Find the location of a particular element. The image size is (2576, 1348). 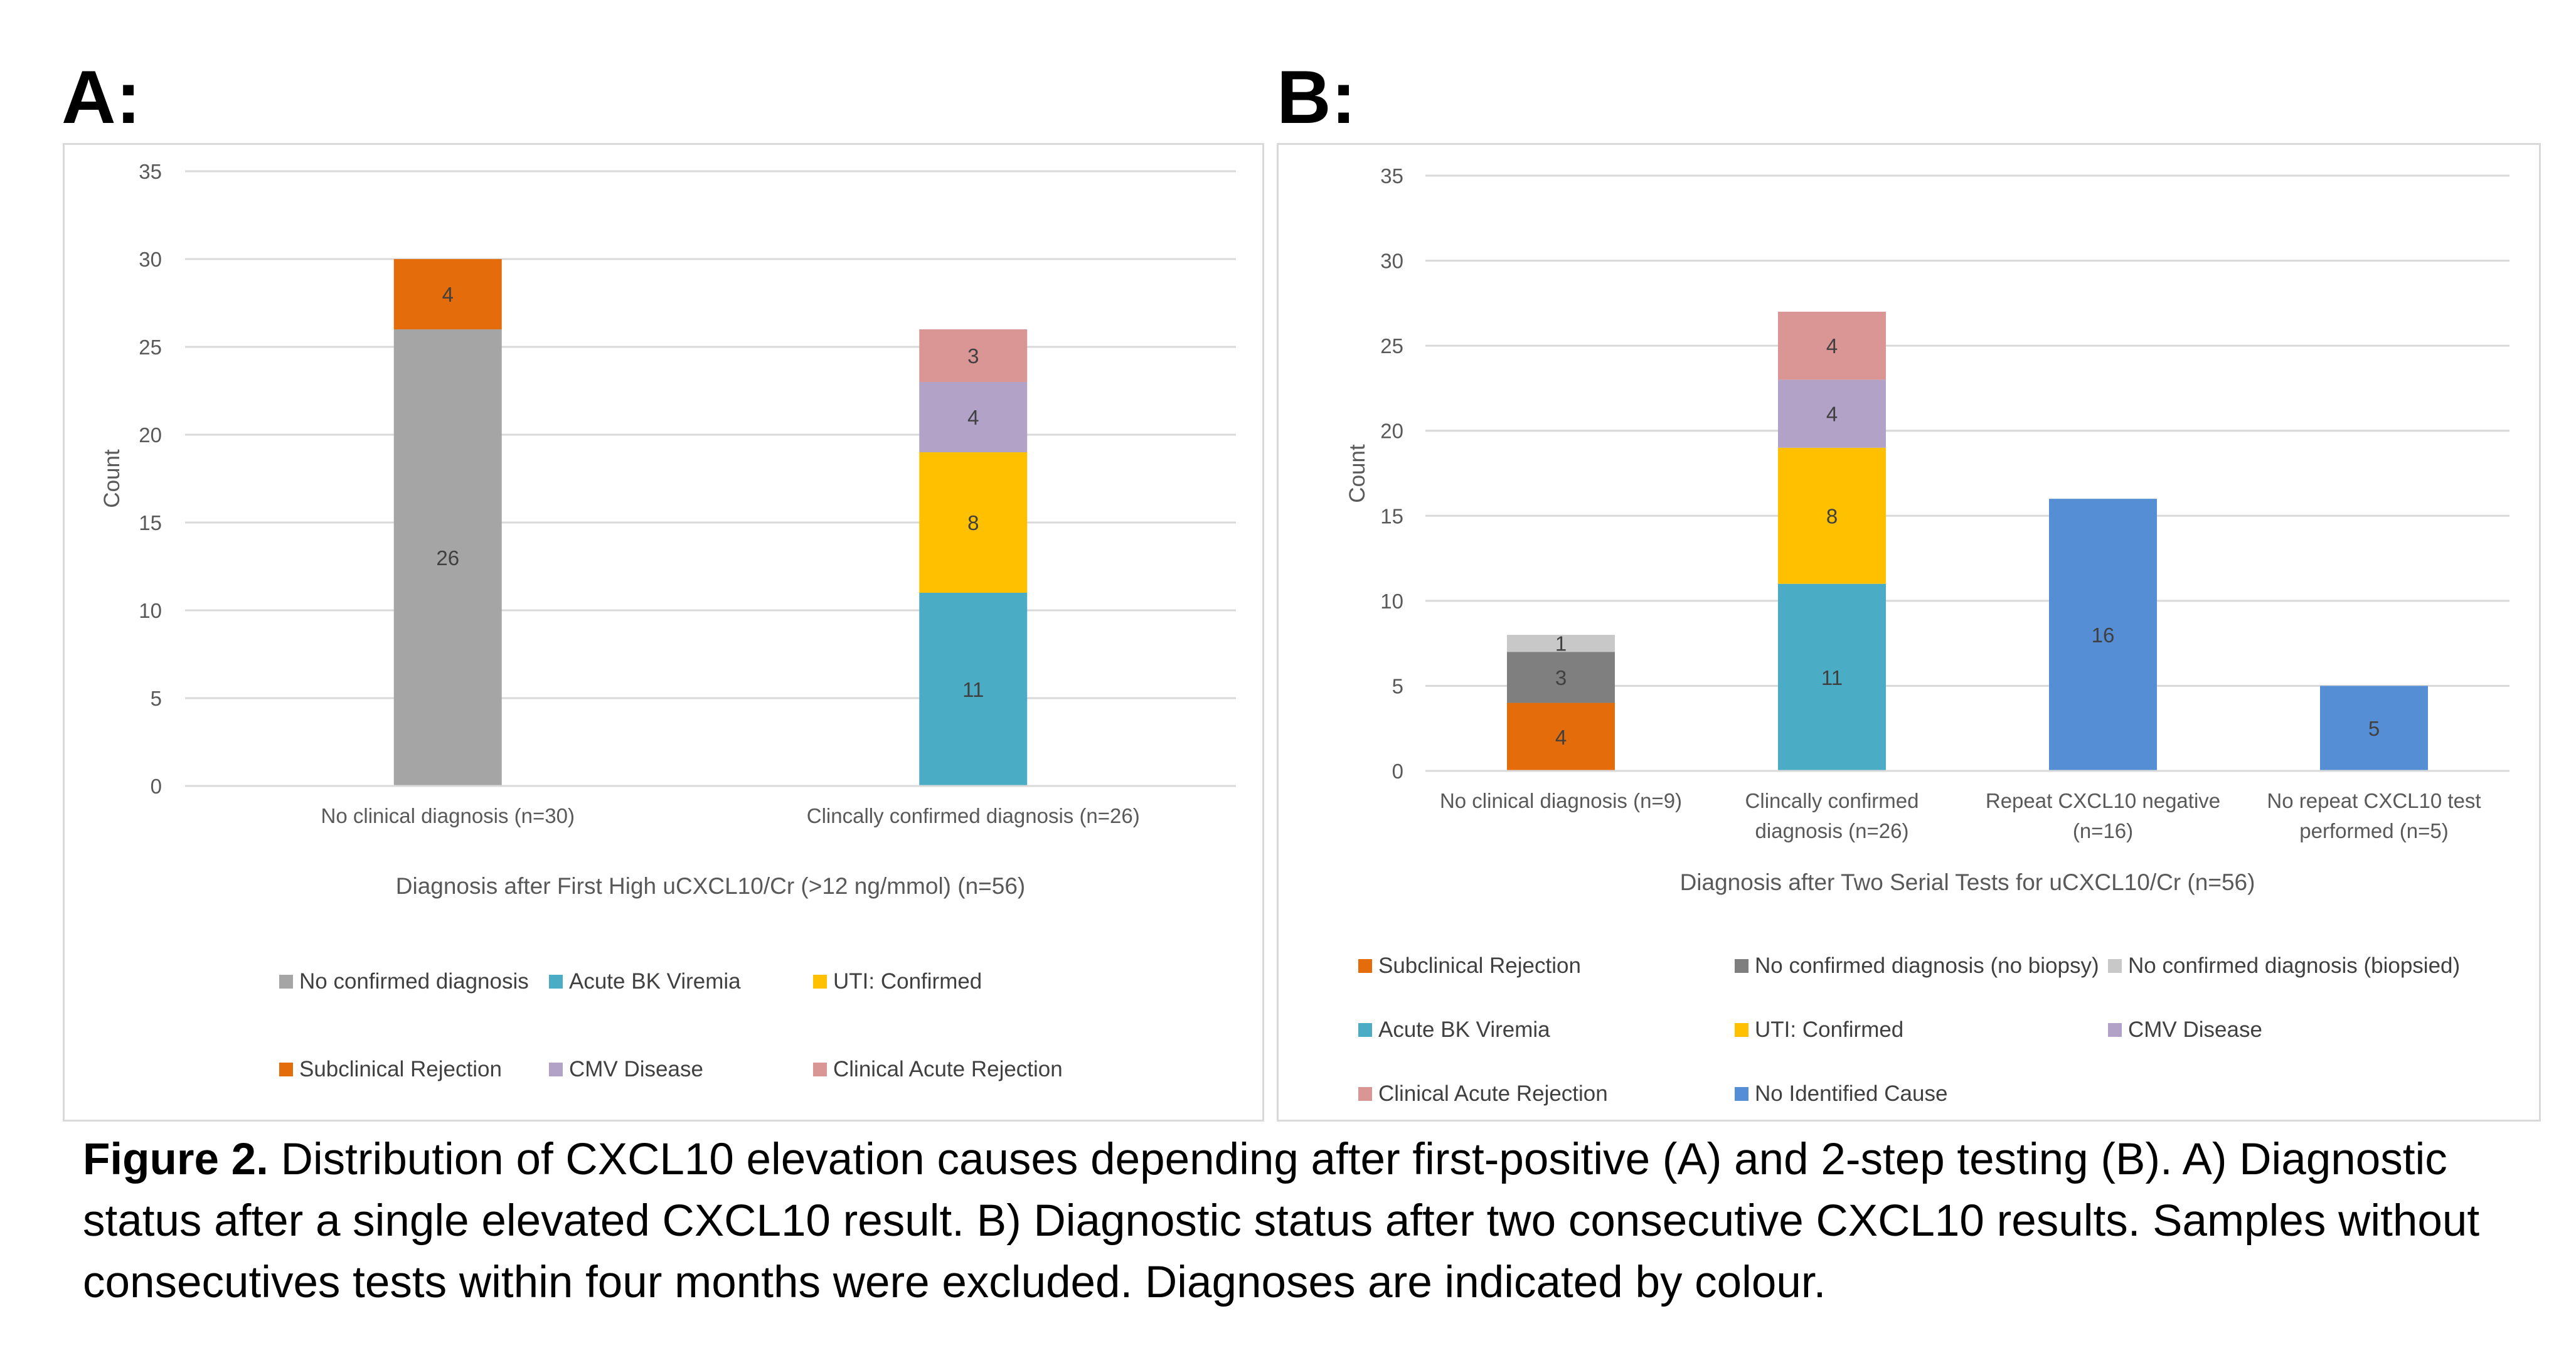

chart-a-legend-label: Acute BK Viremia is located at coordinates (655, 981).